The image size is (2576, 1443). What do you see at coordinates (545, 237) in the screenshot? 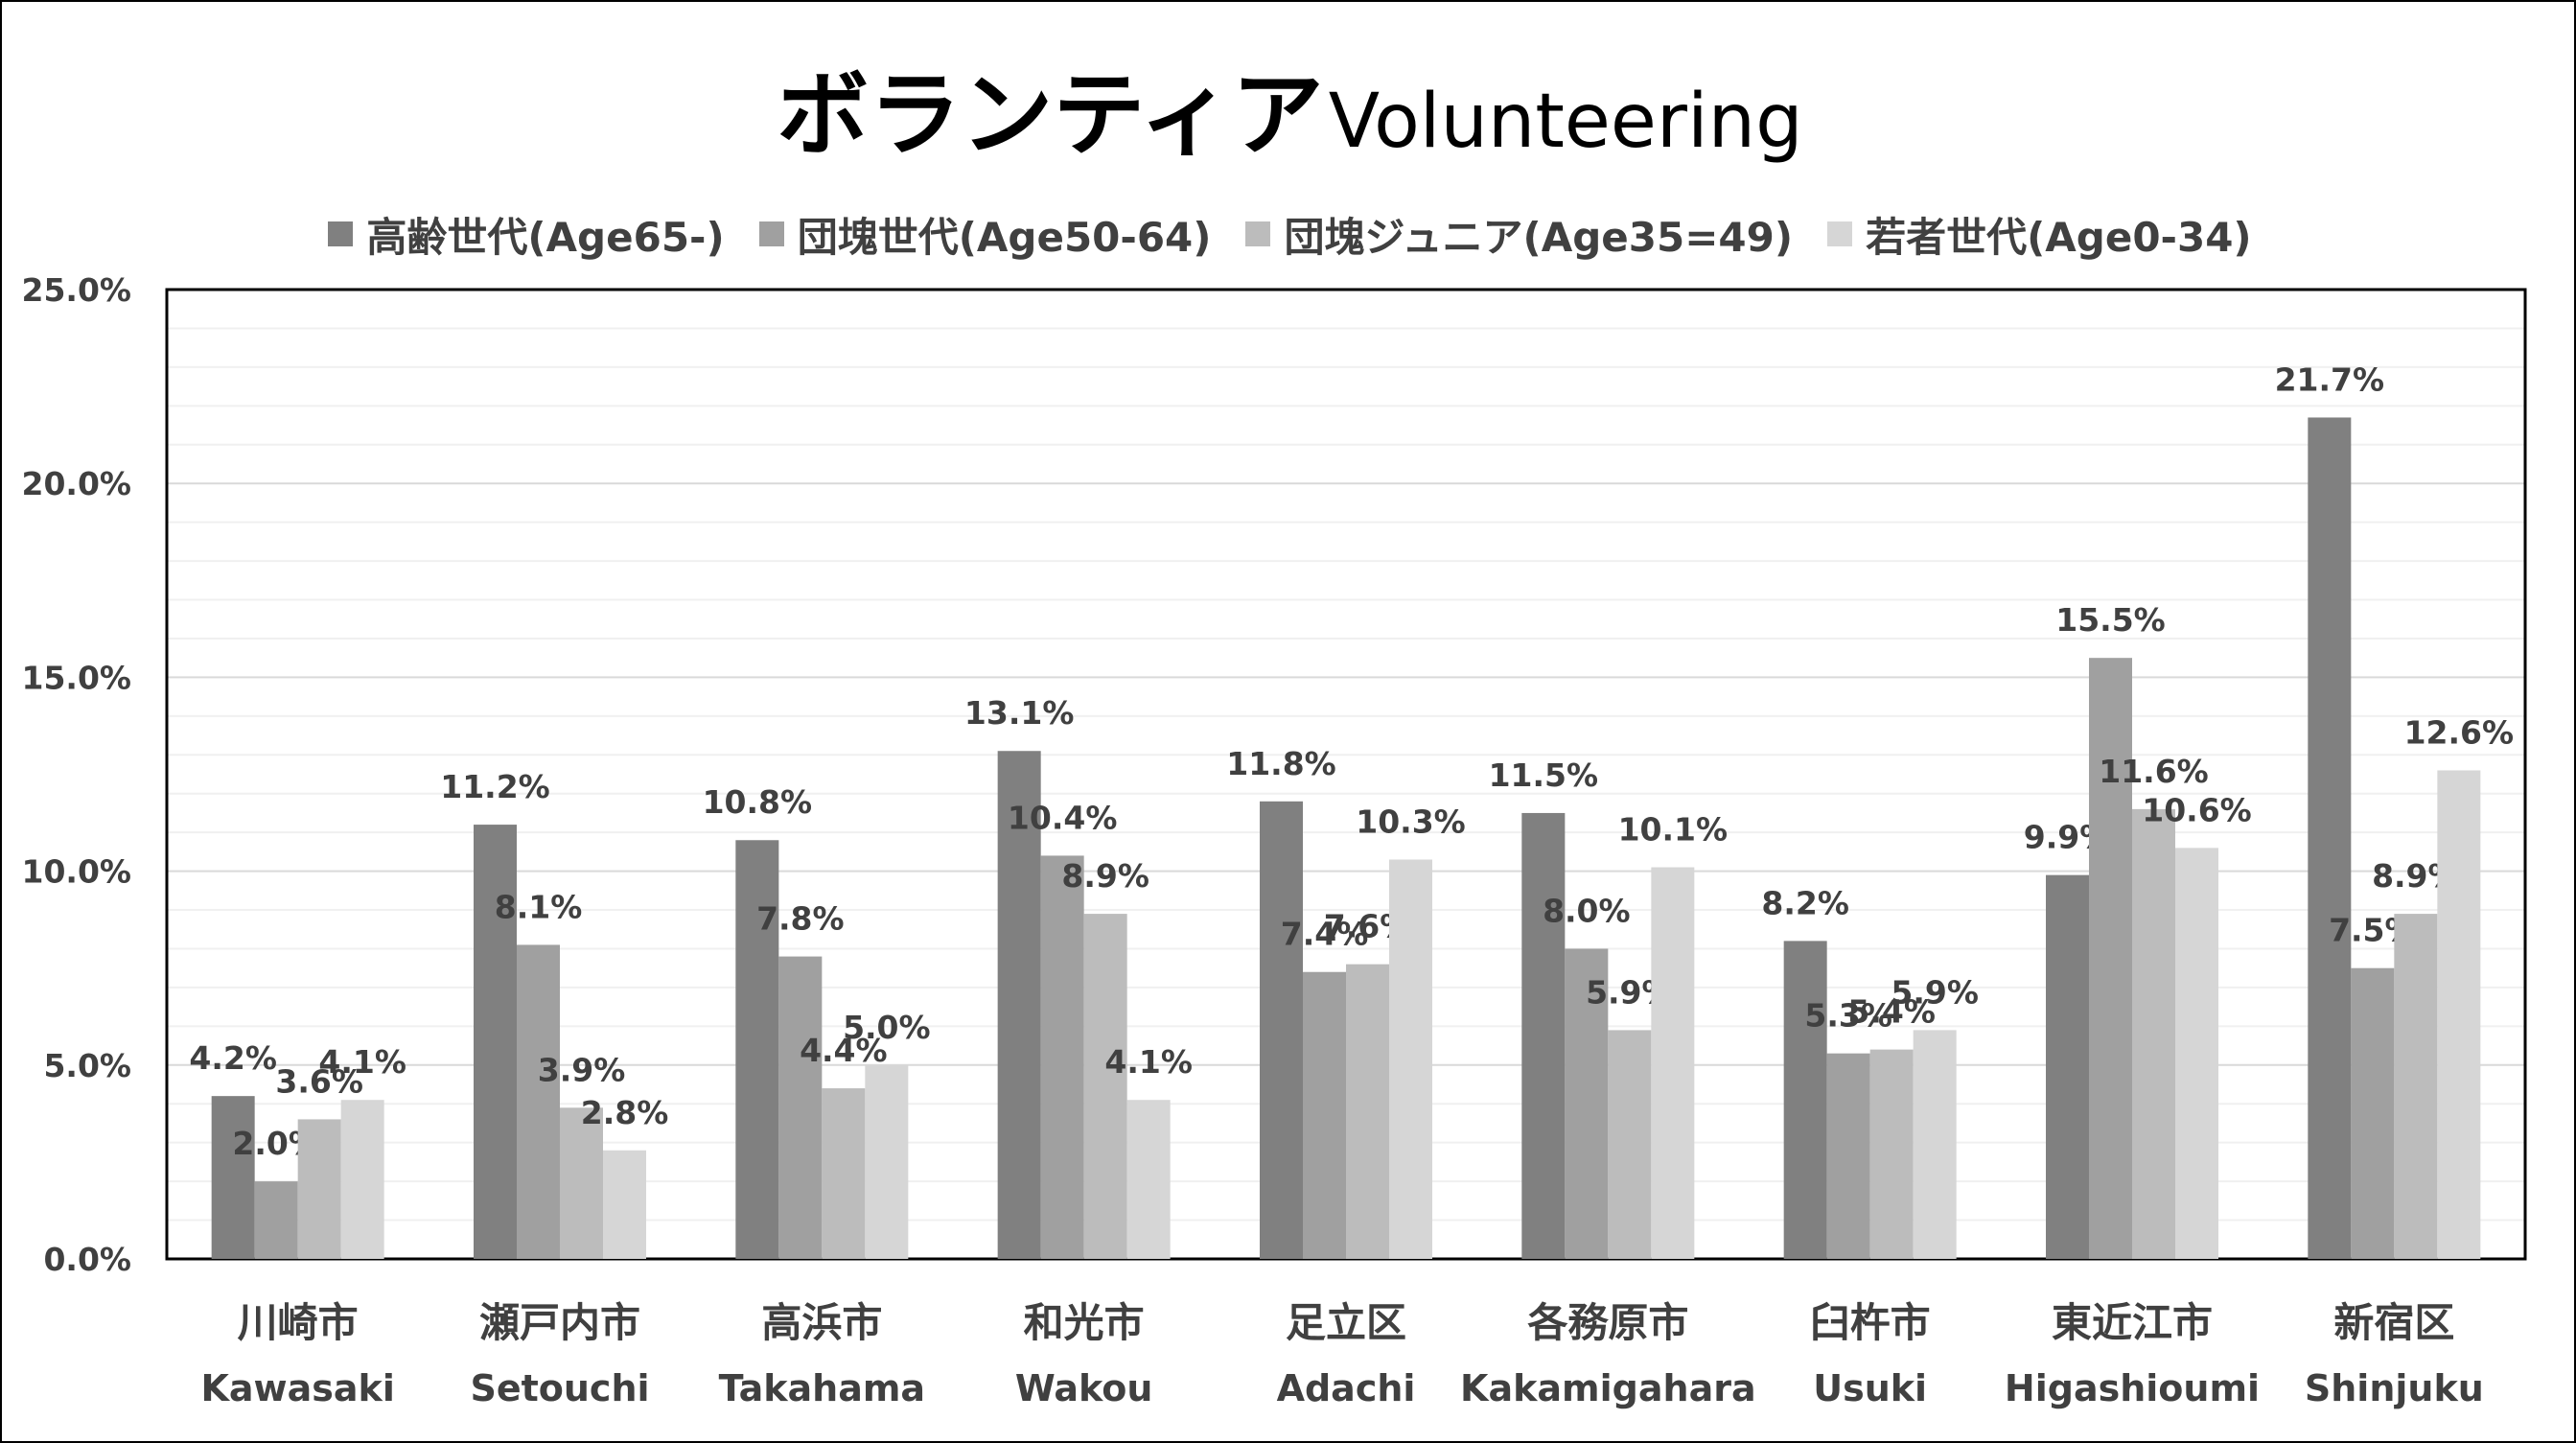
I see `legend-label-age65: 高齢世代(Age65-)` at bounding box center [545, 237].